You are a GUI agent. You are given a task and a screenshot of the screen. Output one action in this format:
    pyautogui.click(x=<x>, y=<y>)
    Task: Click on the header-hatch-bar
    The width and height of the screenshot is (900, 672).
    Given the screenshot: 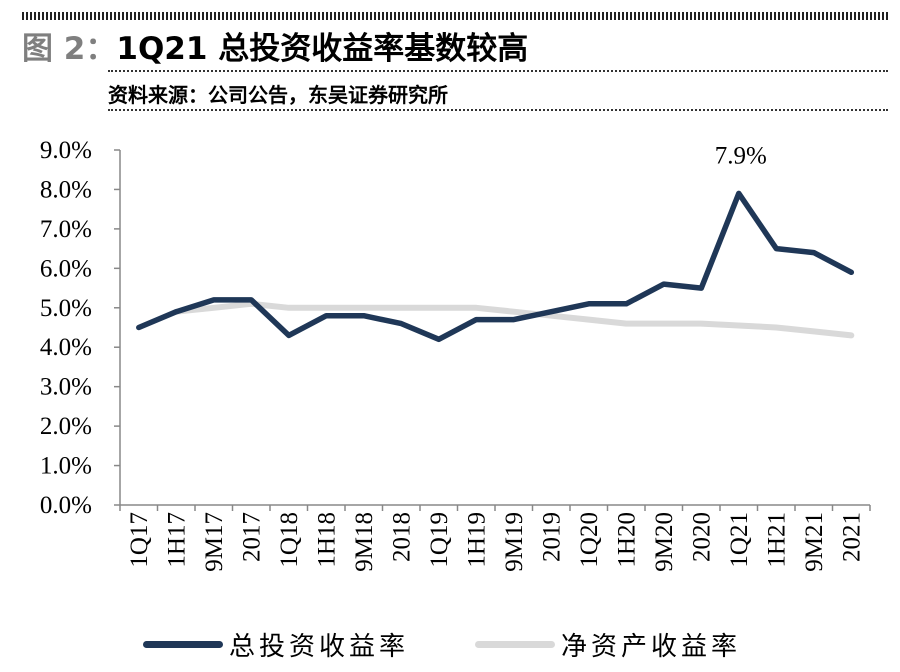 What is the action you would take?
    pyautogui.click(x=455, y=16)
    